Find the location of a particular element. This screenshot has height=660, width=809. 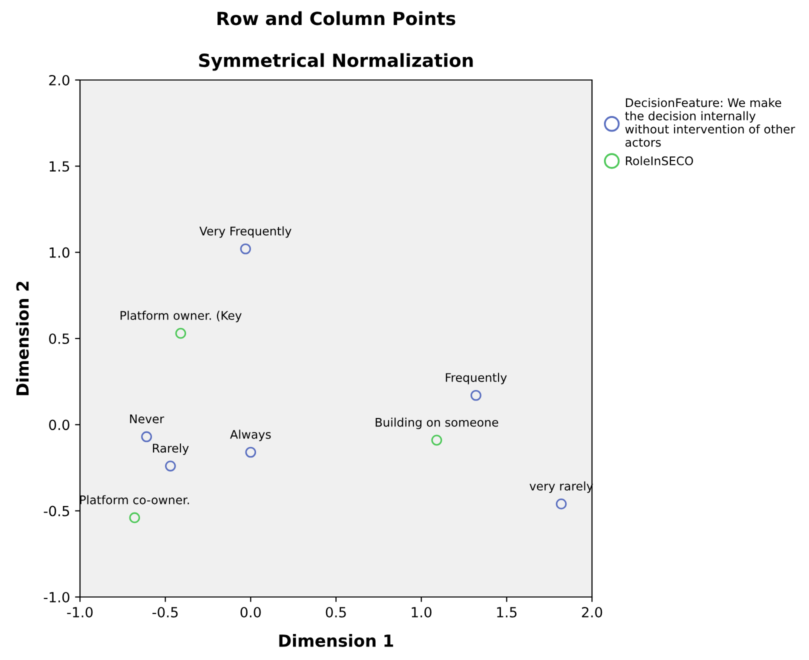

x-axis-title: Dimension 1 is located at coordinates (336, 640).